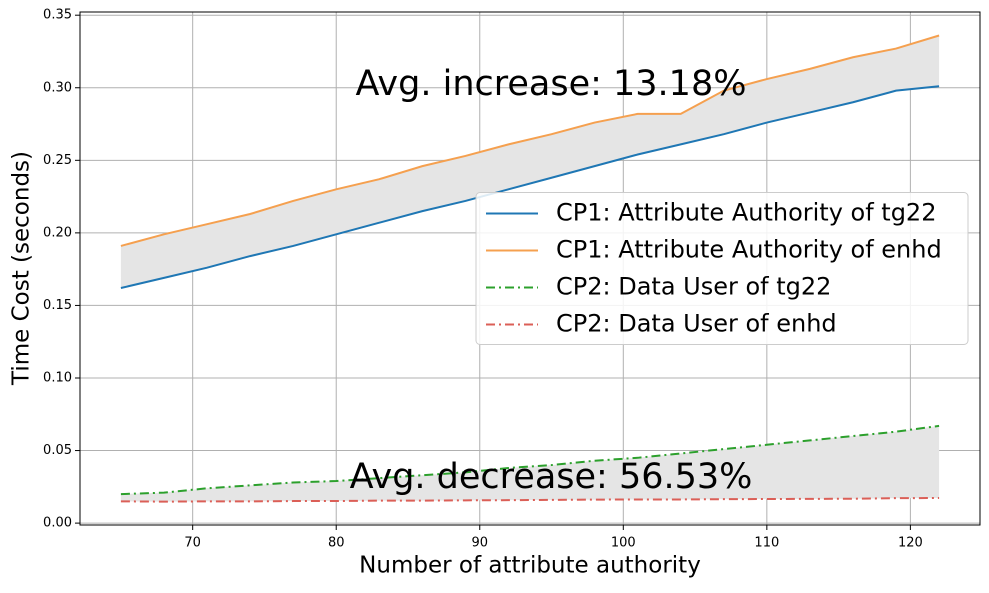  What do you see at coordinates (57, 377) in the screenshot?
I see `y-tick-label: 0.10` at bounding box center [57, 377].